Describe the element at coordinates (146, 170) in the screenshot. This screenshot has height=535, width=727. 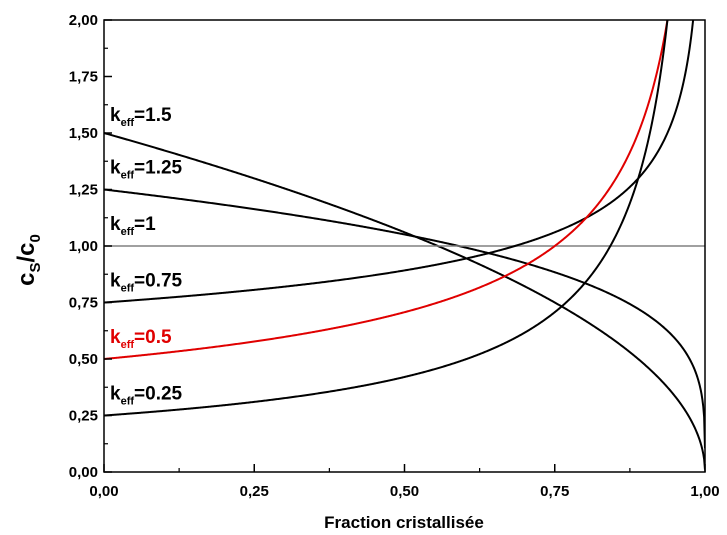
I see `series-label-k-1-25: keff=1.25` at that location.